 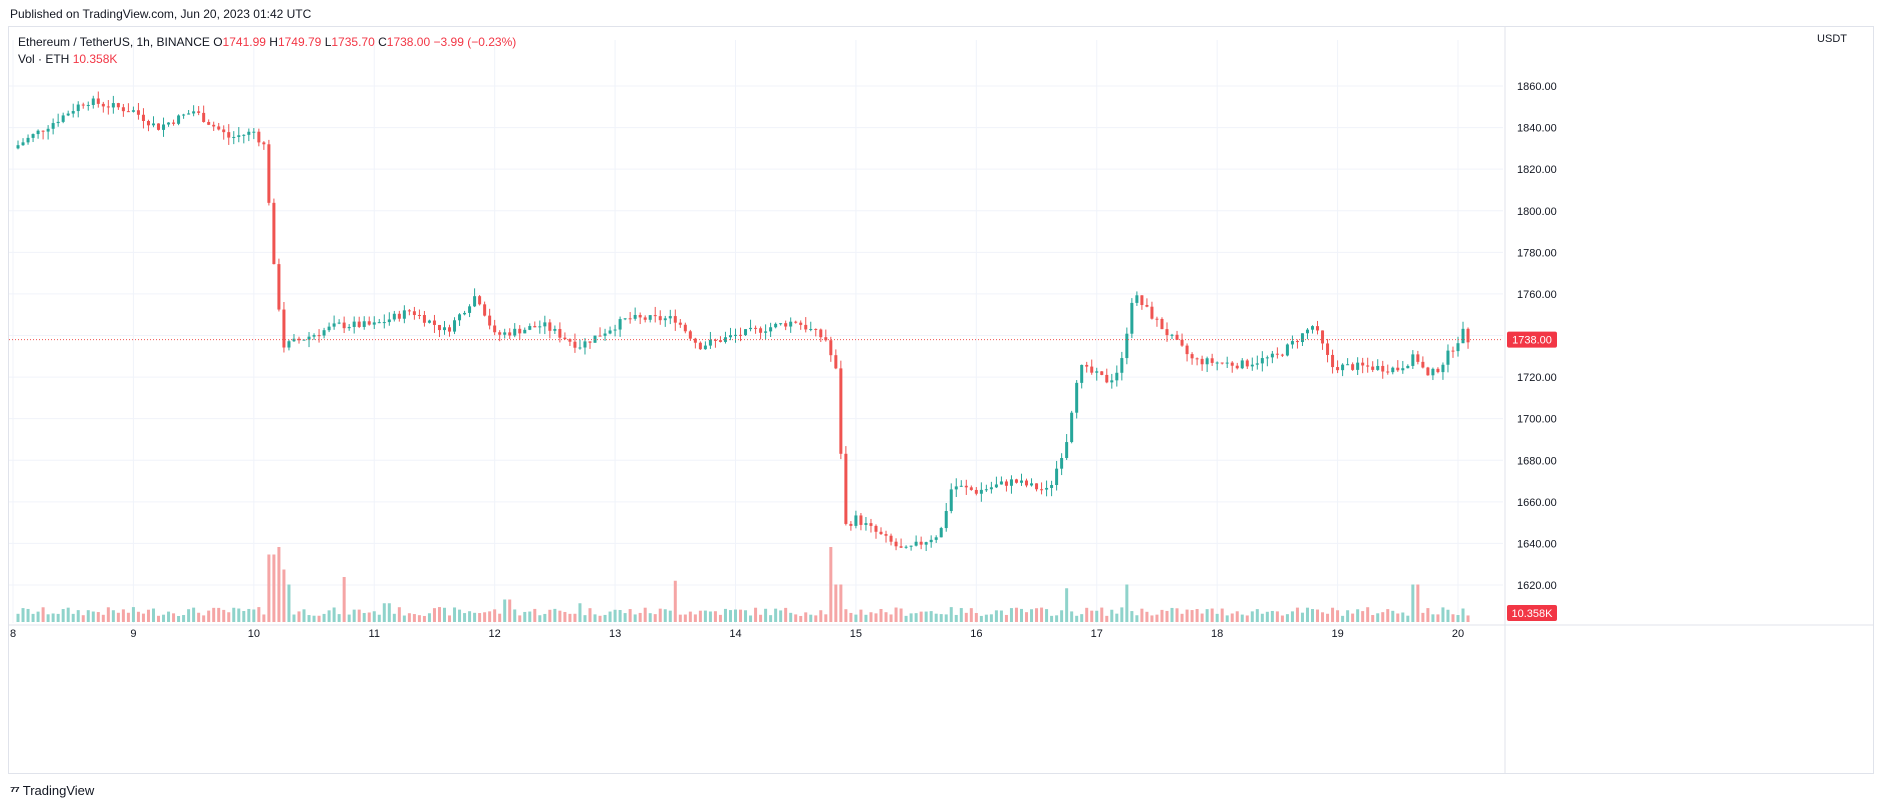 I want to click on last-volume-label: 10.358K, so click(x=1533, y=614).